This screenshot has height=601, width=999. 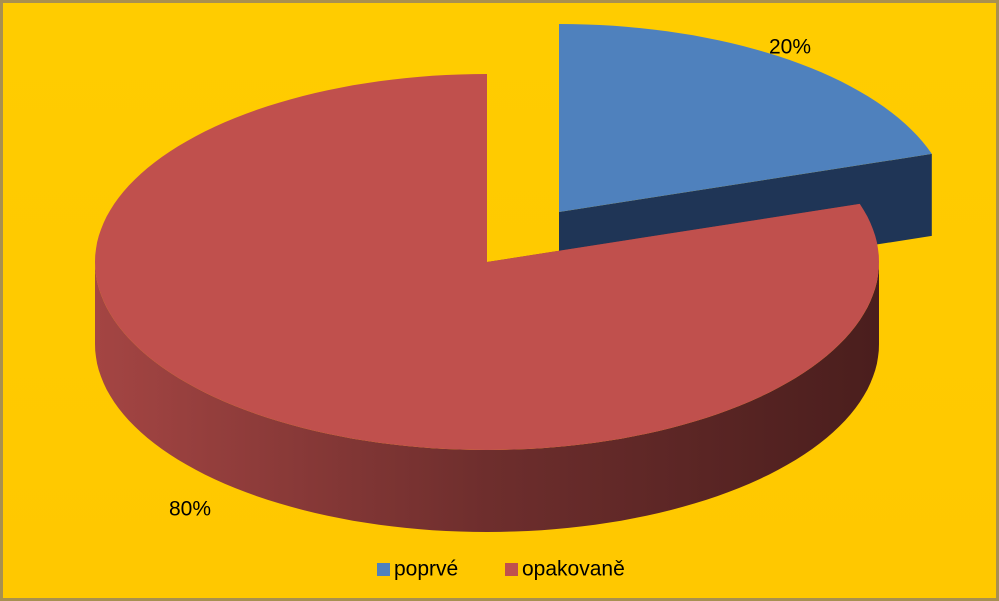 What do you see at coordinates (790, 47) in the screenshot?
I see `data-label: 20%` at bounding box center [790, 47].